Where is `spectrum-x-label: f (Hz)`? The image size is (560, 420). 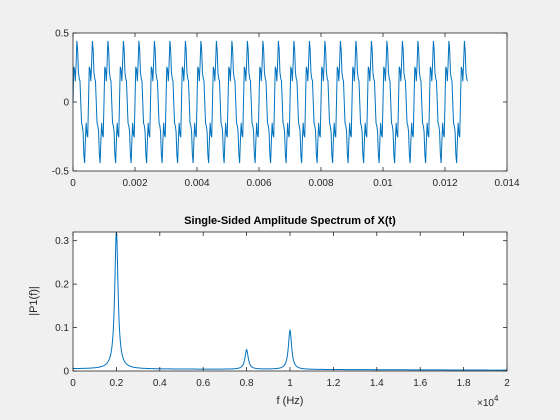
spectrum-x-label: f (Hz) is located at coordinates (290, 401).